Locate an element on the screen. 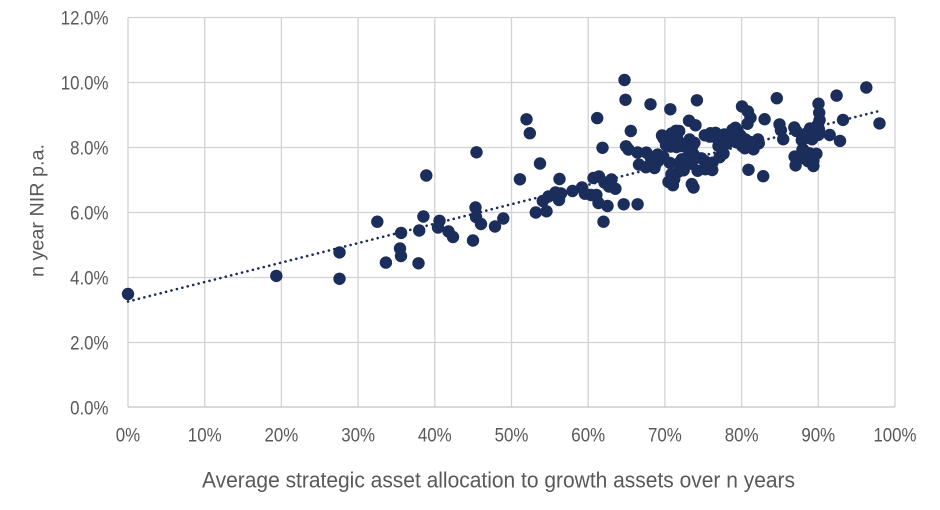  svg-text: 40% is located at coordinates (435, 436).